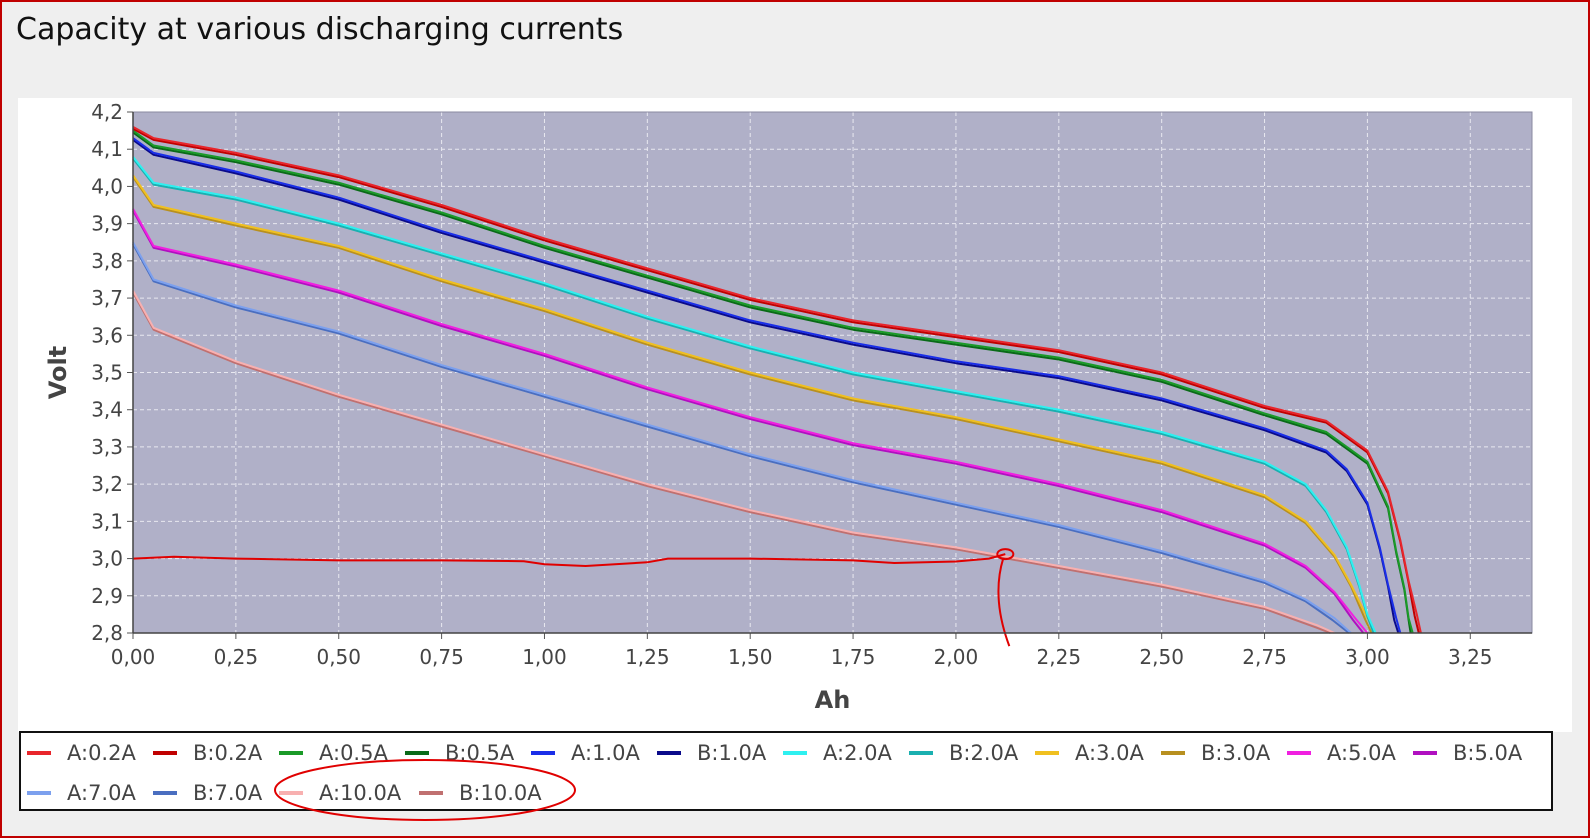 This screenshot has width=1590, height=838. I want to click on legend-label: A:3.0A, so click(1109, 753).